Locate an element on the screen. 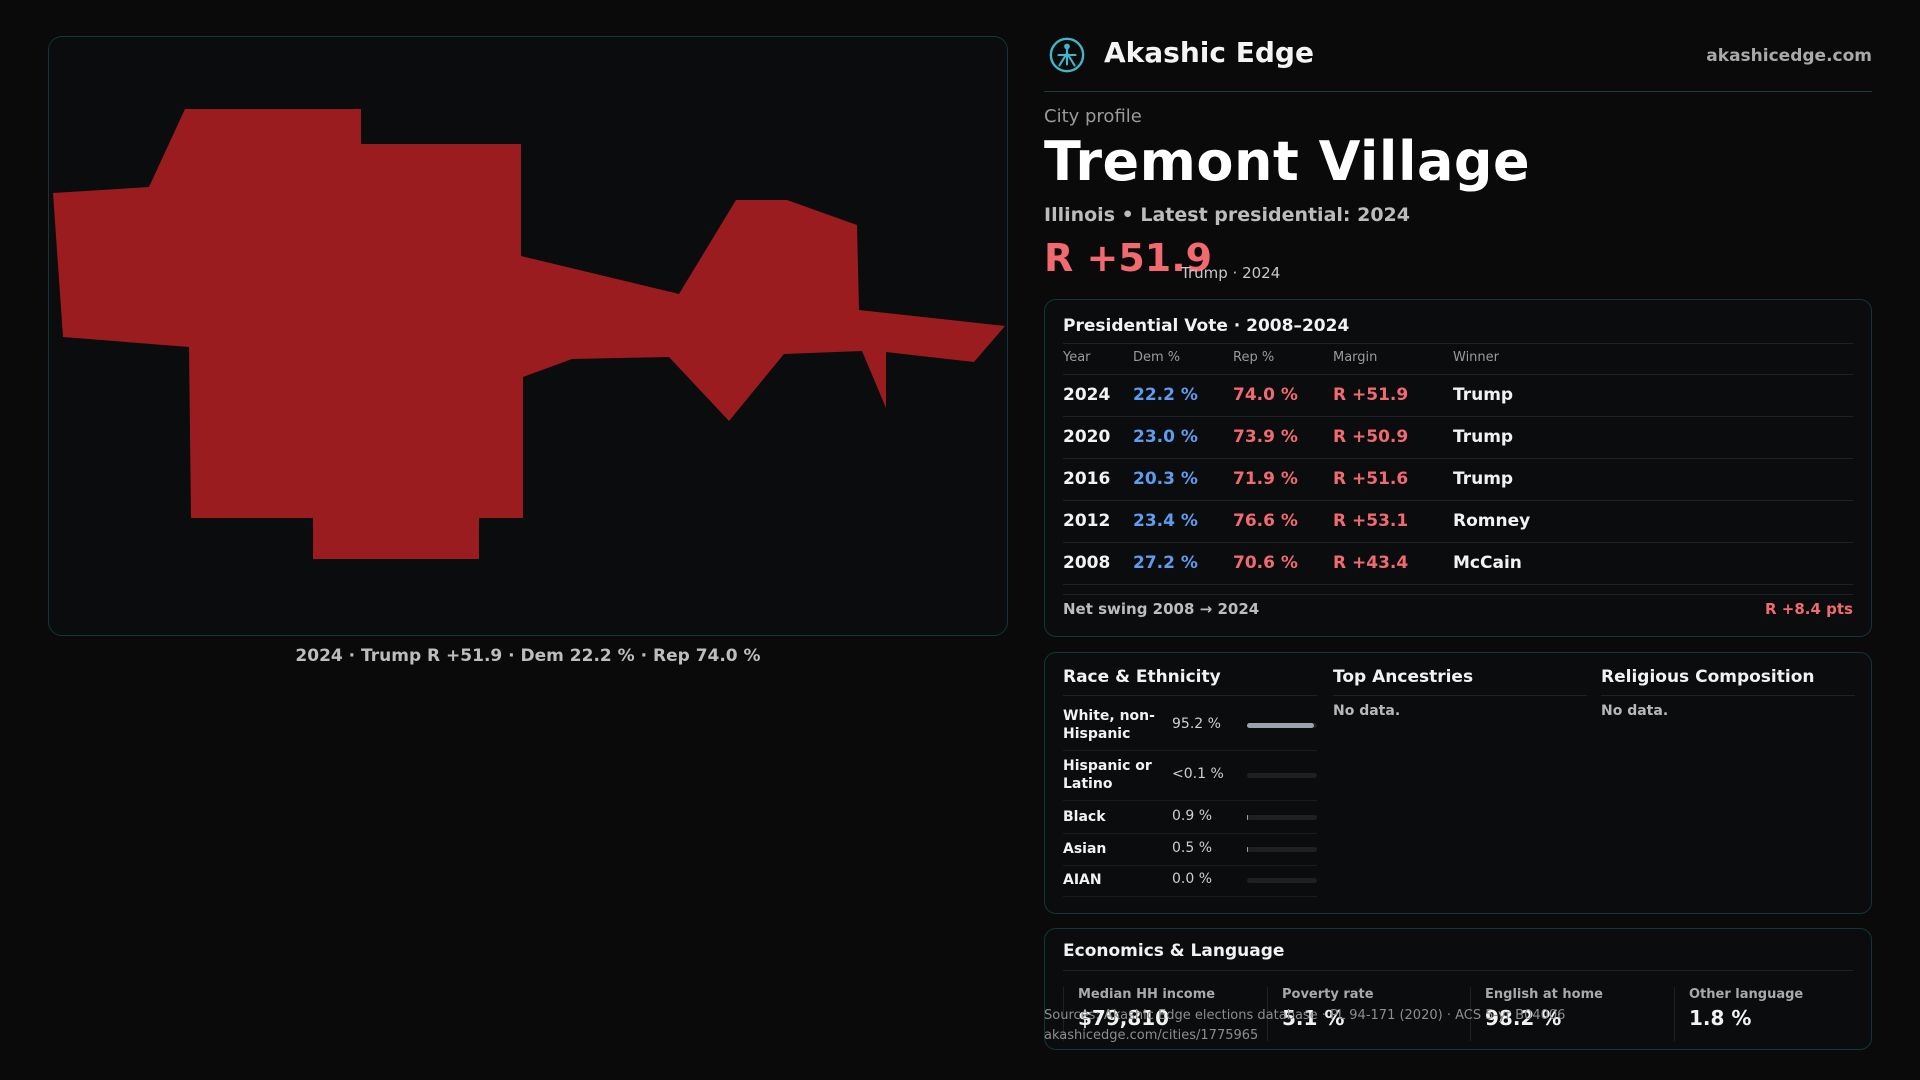  akashic-edge-logo-icon is located at coordinates (1067, 55).